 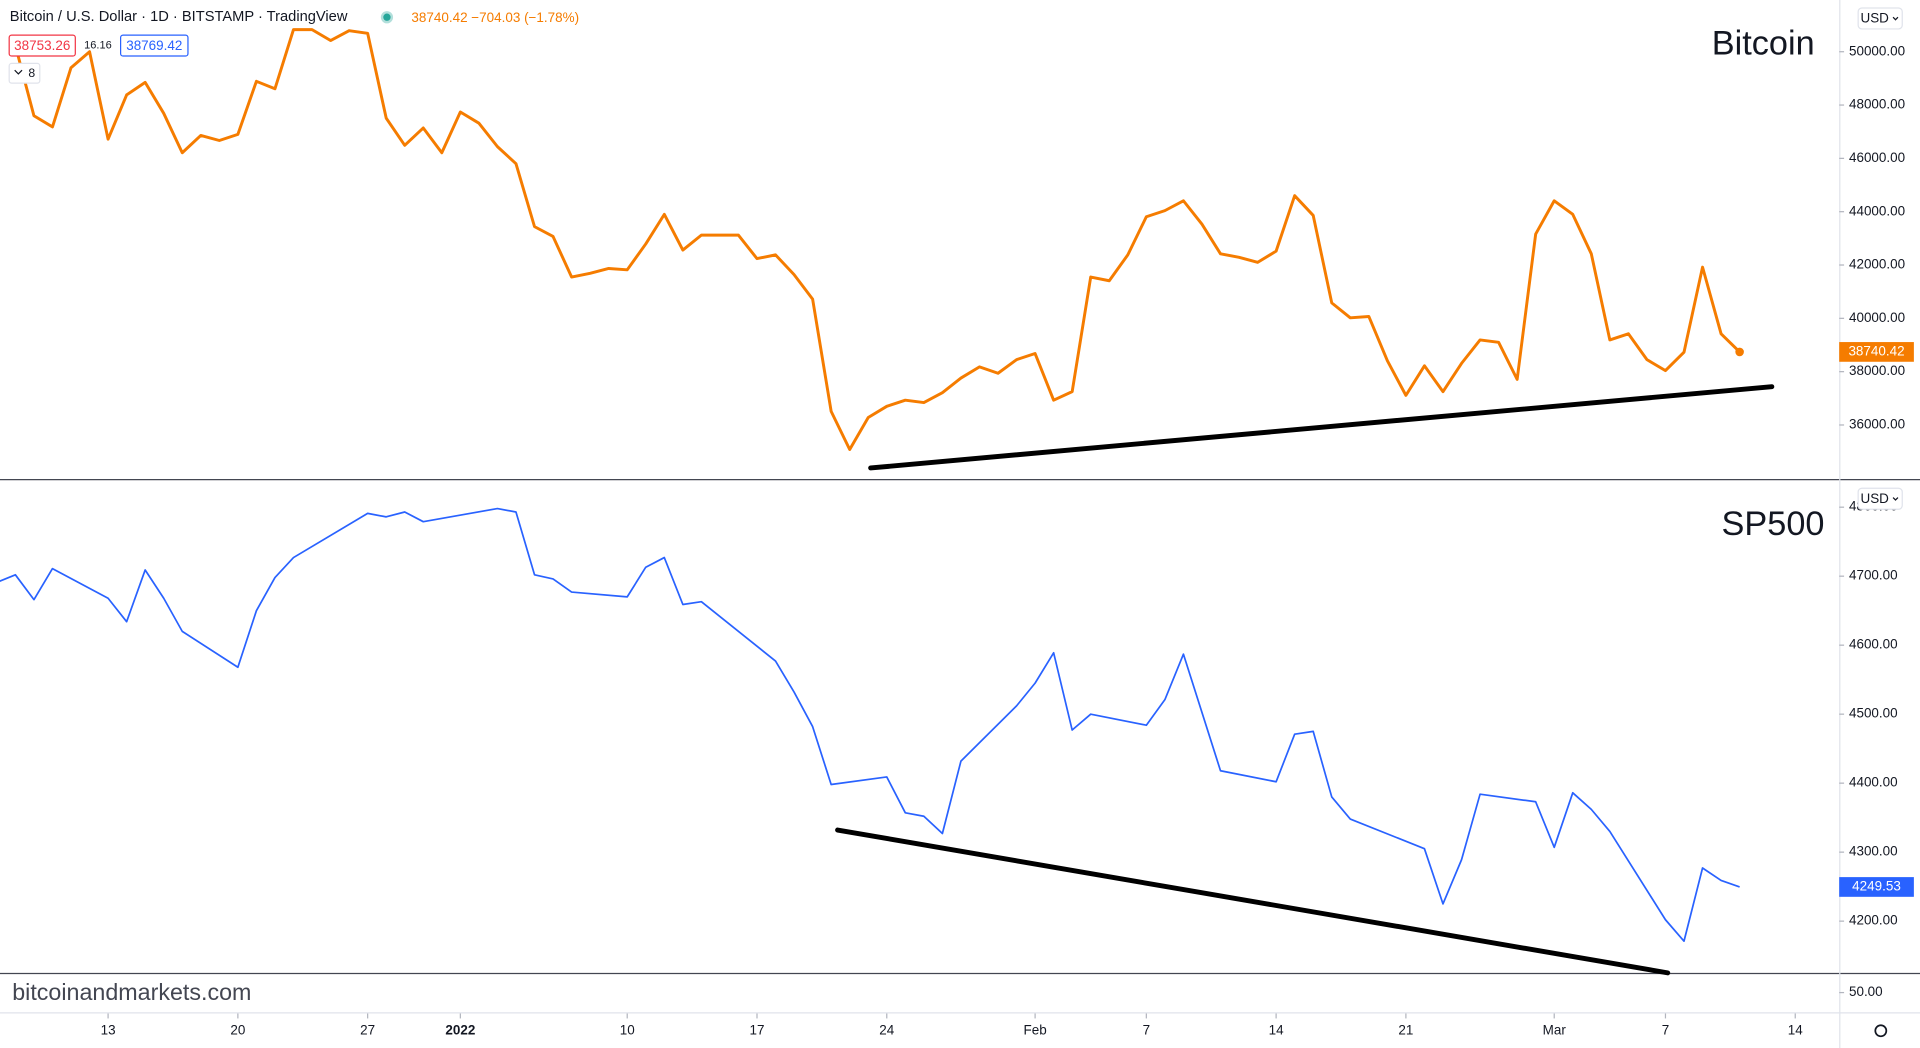 What do you see at coordinates (31, 73) in the screenshot?
I see `indicator-count: 8` at bounding box center [31, 73].